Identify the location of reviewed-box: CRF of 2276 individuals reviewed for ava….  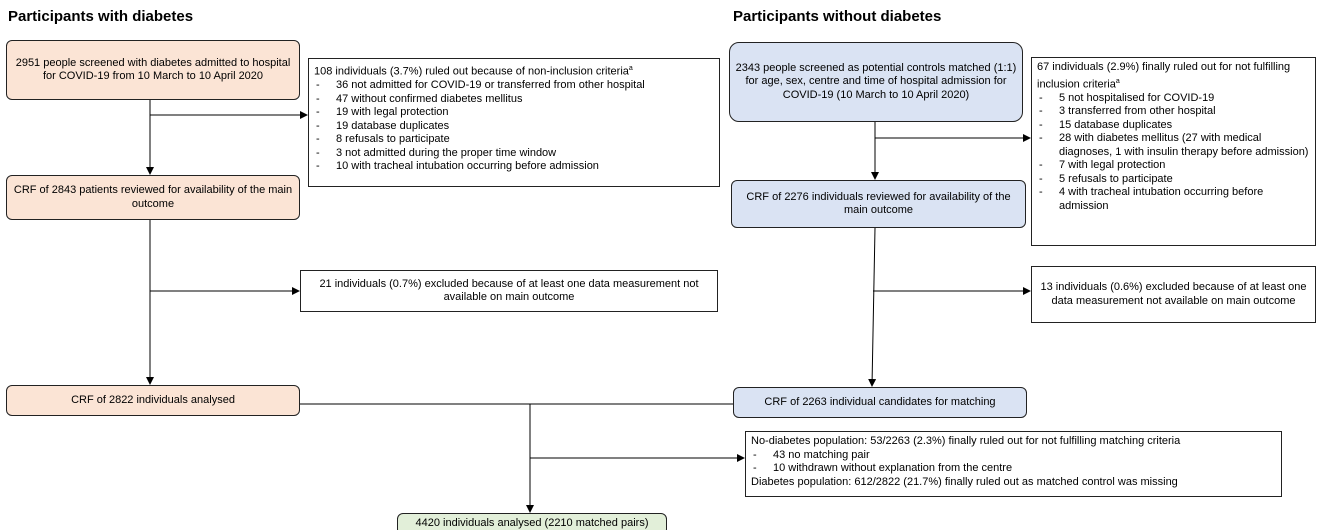
(878, 204).